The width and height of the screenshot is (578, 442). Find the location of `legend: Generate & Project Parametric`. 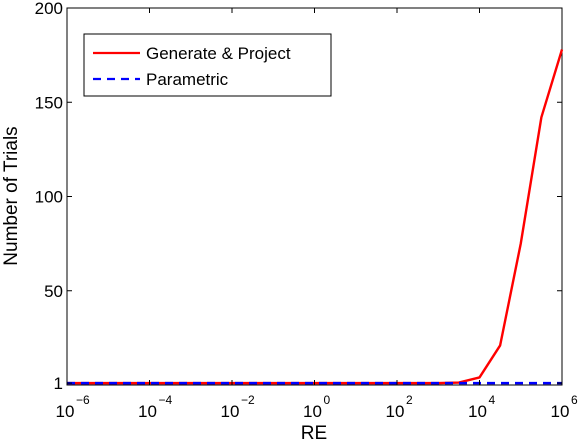

legend: Generate & Project Parametric is located at coordinates (207, 65).